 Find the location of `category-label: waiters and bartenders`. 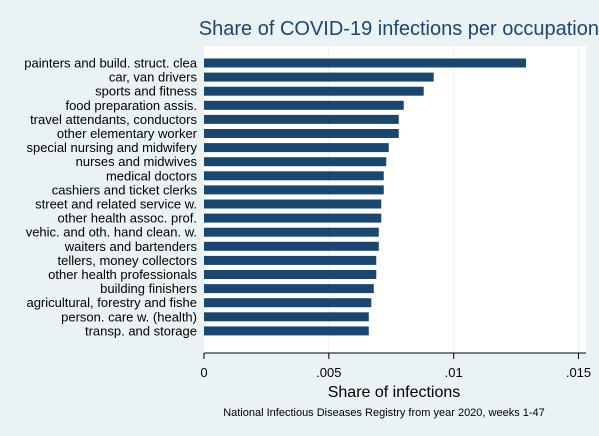

category-label: waiters and bartenders is located at coordinates (131, 246).